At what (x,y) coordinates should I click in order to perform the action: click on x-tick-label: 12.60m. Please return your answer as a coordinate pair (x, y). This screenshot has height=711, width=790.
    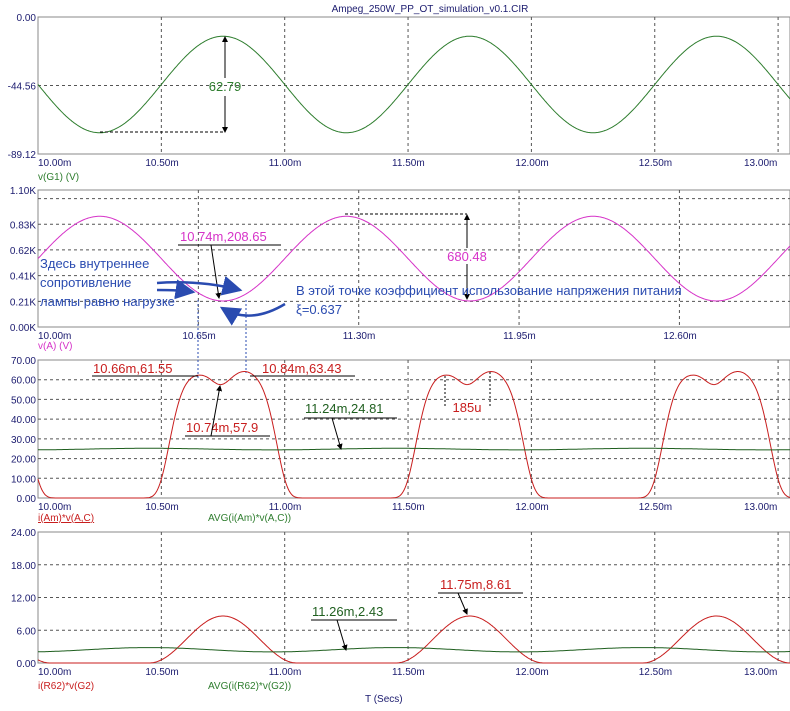
    Looking at the image, I should click on (679, 336).